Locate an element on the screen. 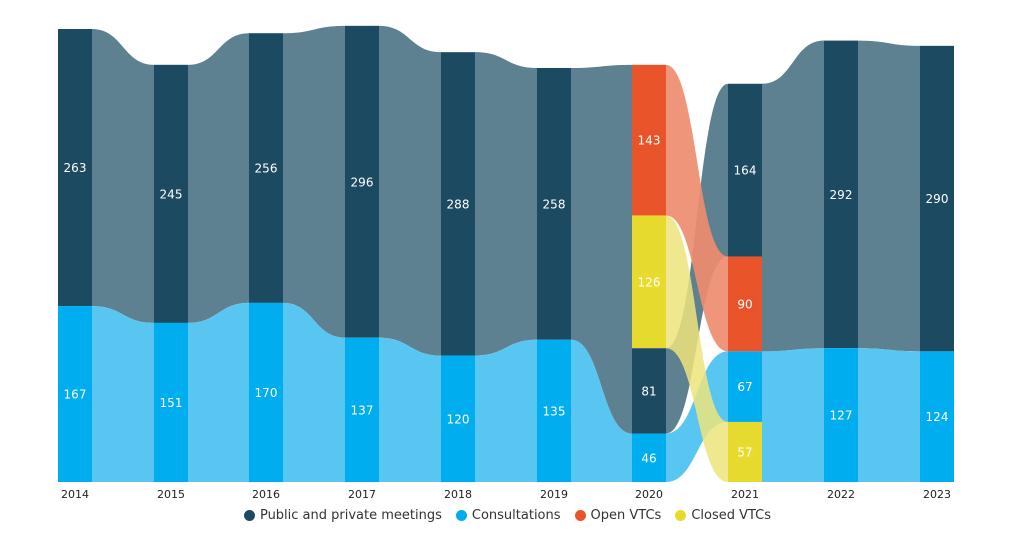 This screenshot has height=550, width=1015. flow-consultations-2018-2019 is located at coordinates (506, 410).